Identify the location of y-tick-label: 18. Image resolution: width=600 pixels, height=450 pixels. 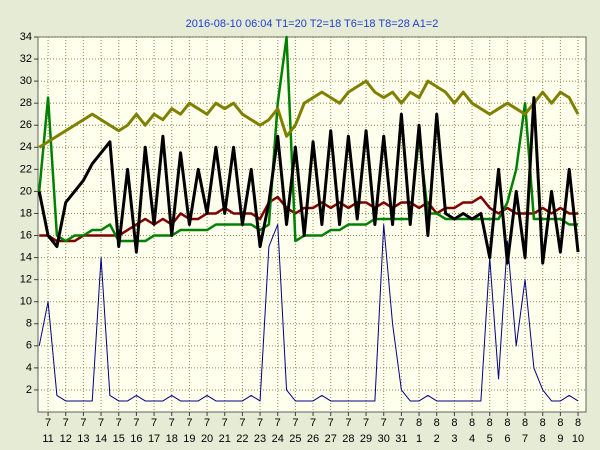
(26, 213).